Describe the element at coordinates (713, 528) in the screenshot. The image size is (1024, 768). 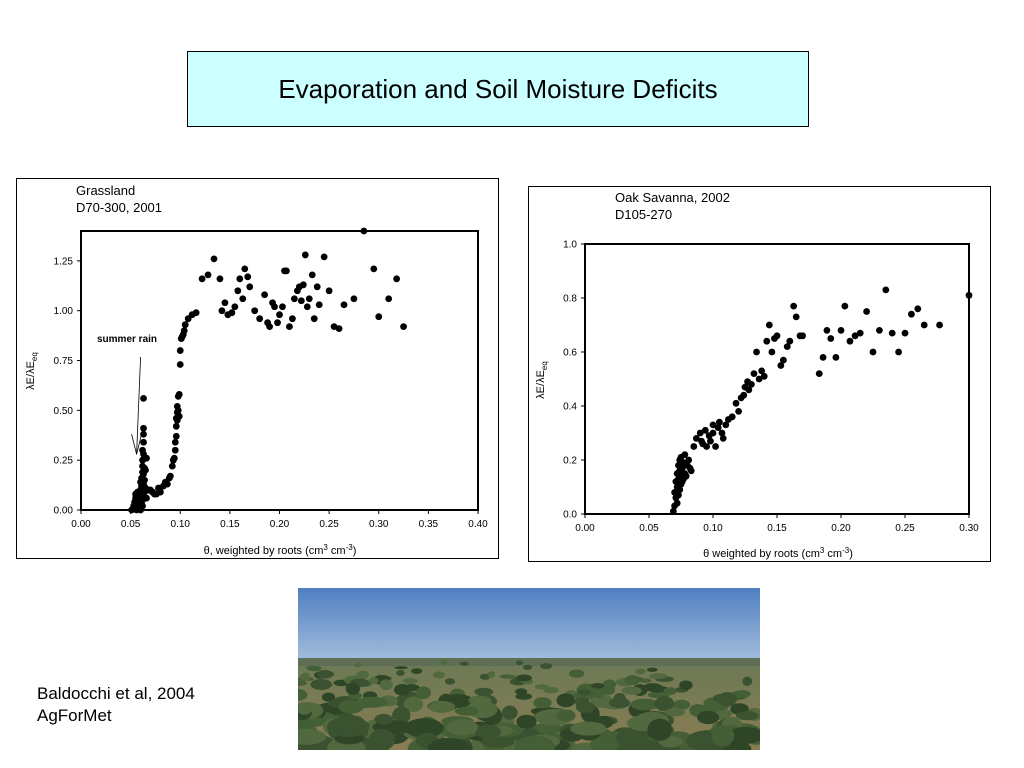
I see `oak-savanna-x-tick-label: 0.10` at that location.